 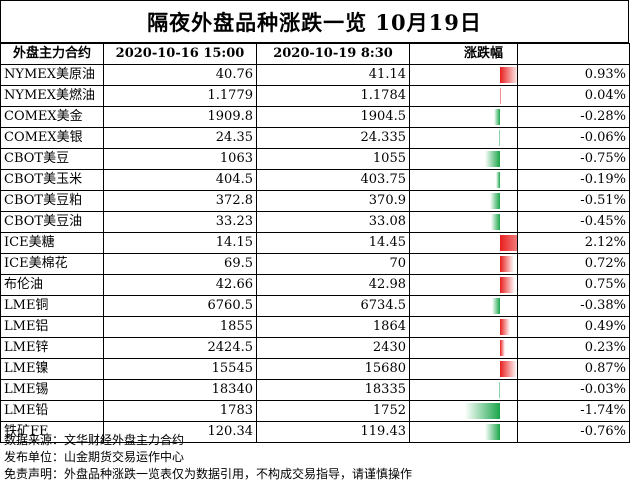 I want to click on footer-source: 数据来源：文华财经外盘主力合约, so click(x=94, y=440).